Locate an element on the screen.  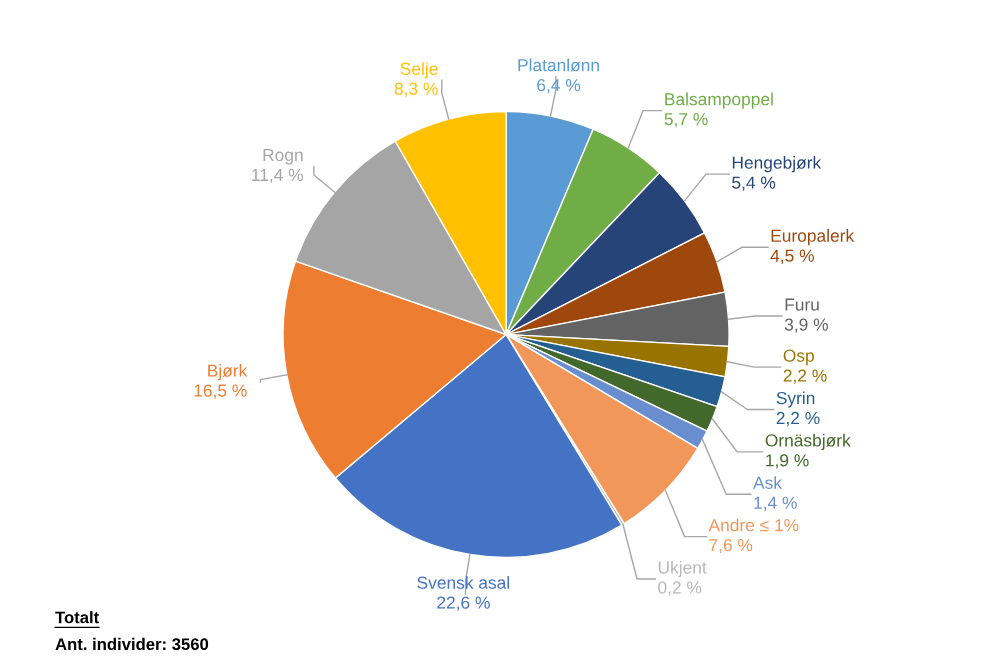
data-label: 11,4 % is located at coordinates (277, 176).